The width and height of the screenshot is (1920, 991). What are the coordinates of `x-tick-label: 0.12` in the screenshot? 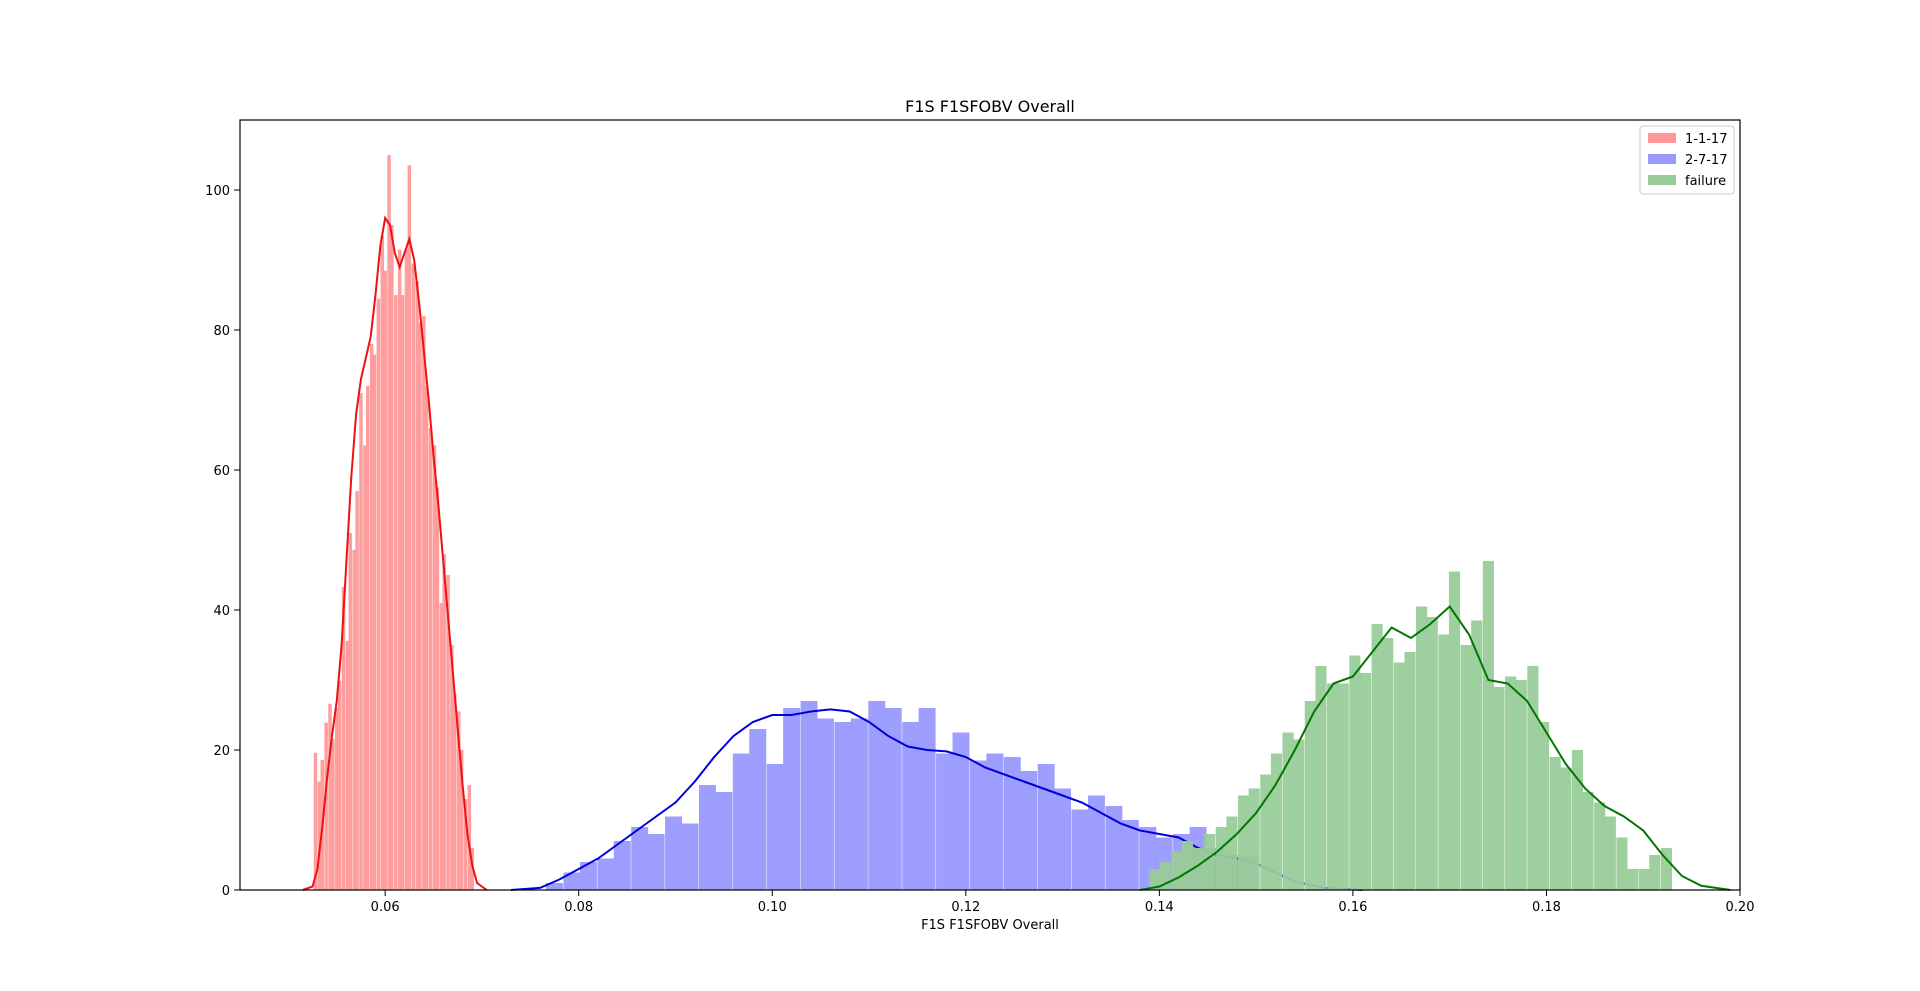 It's located at (965, 907).